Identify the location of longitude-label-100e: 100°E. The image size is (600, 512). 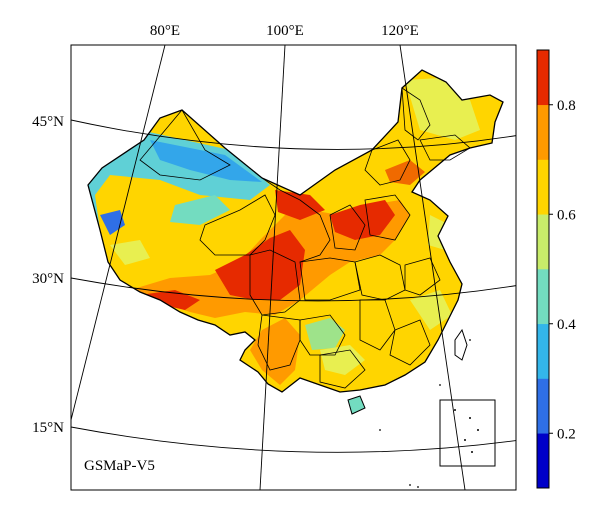
(285, 31).